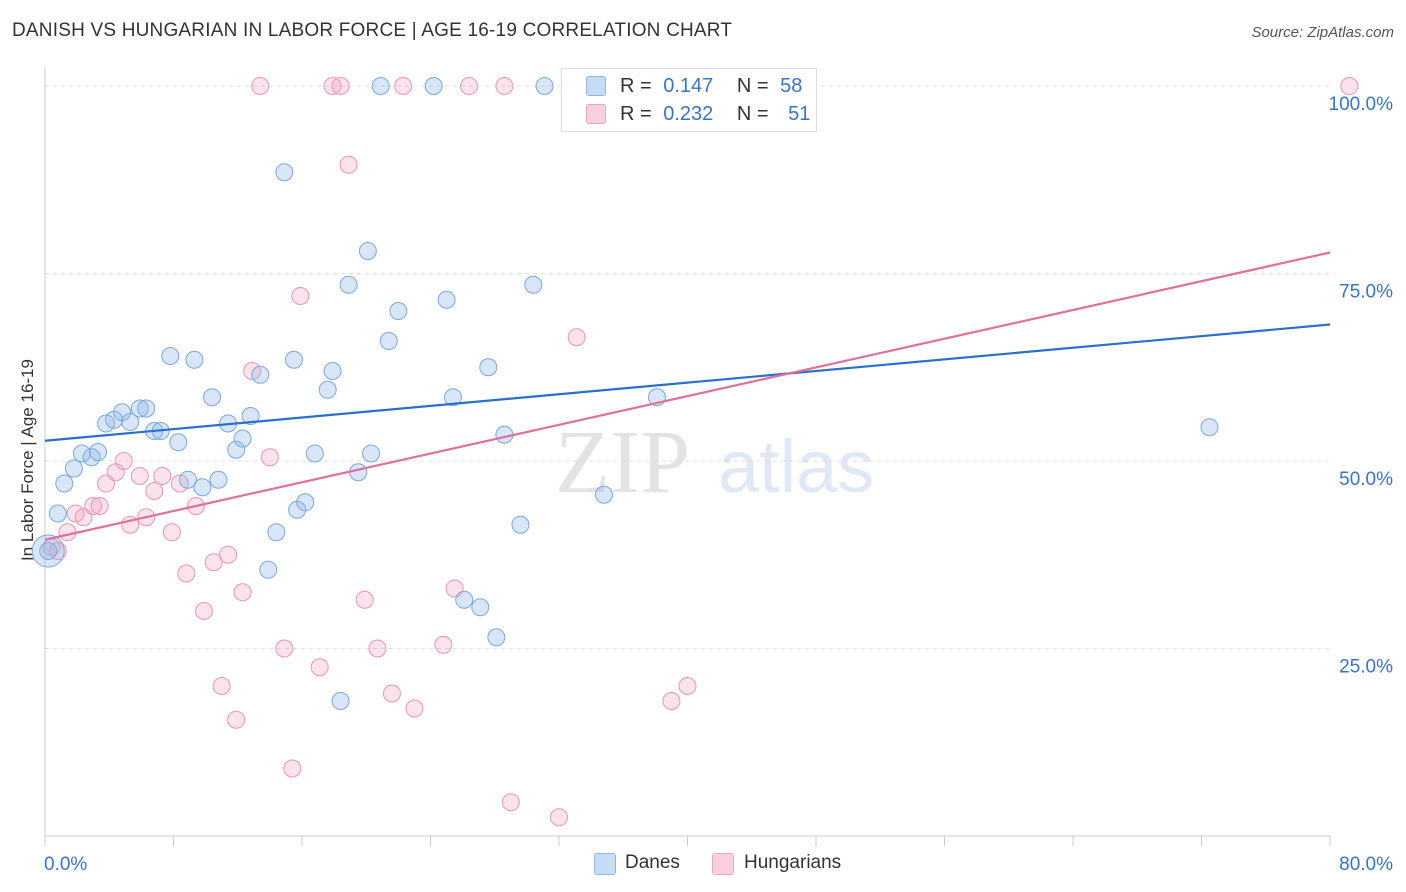 This screenshot has width=1406, height=892. What do you see at coordinates (65, 864) in the screenshot?
I see `x-tick-label: 0.0%` at bounding box center [65, 864].